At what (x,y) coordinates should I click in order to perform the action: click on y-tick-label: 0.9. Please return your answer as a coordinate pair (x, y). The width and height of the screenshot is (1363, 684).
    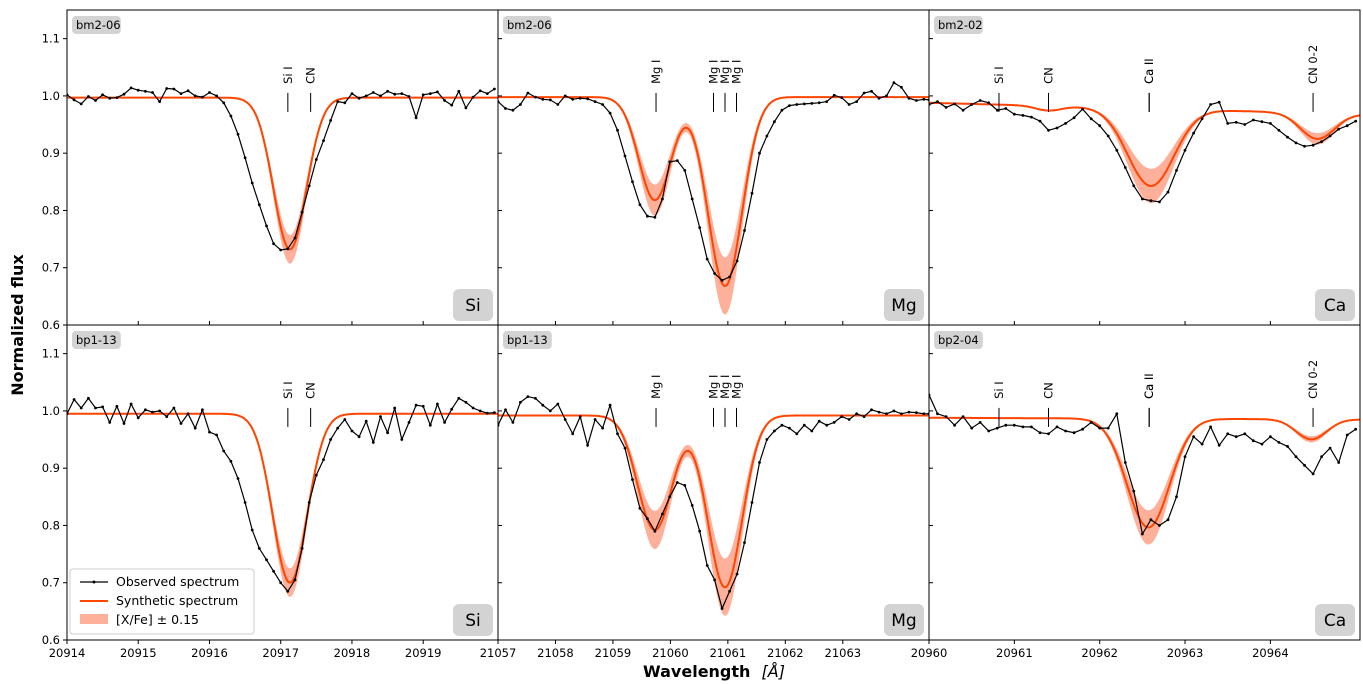
    Looking at the image, I should click on (51, 468).